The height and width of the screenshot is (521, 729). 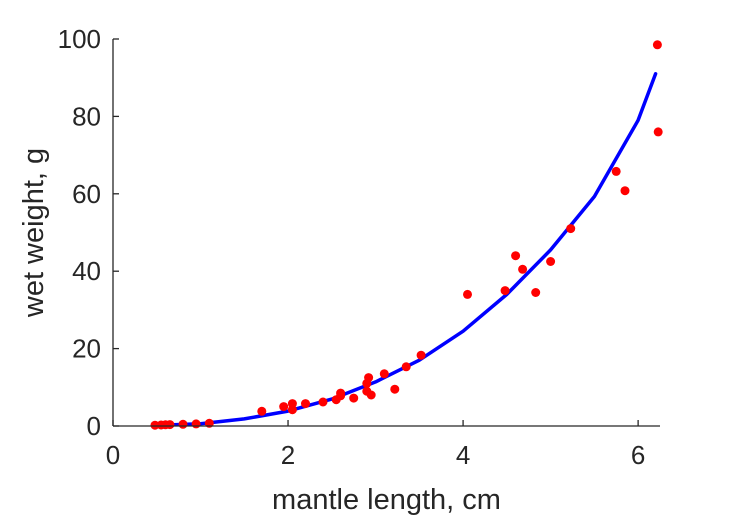 What do you see at coordinates (463, 455) in the screenshot?
I see `x-tick-label: 4` at bounding box center [463, 455].